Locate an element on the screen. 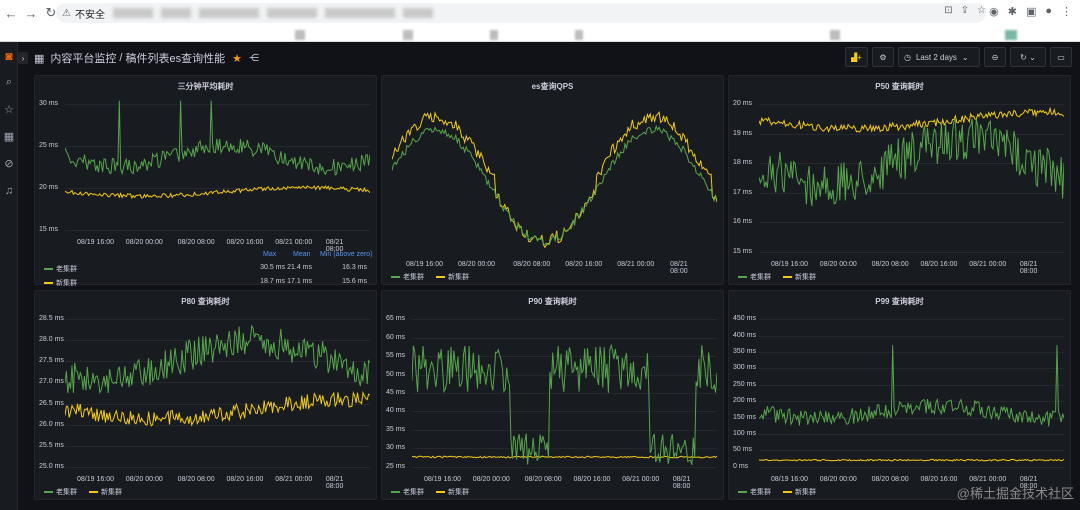 This screenshot has width=1080, height=510. share-icon: ⇪ is located at coordinates (965, 10).